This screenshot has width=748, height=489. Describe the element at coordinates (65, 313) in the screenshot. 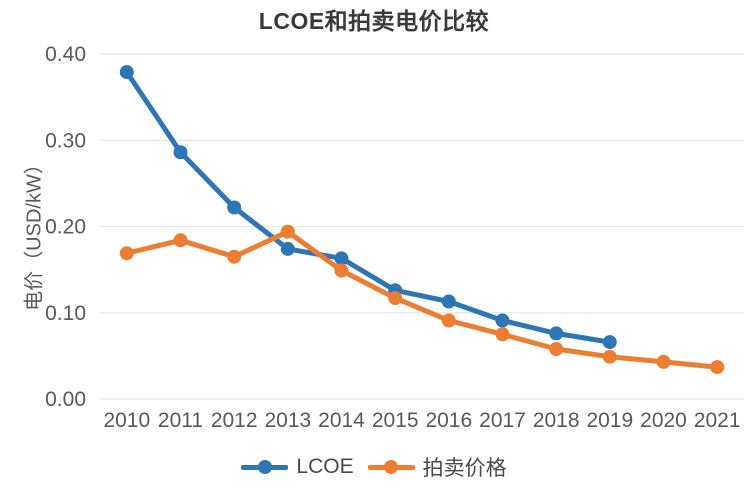

I see `y-tick-label: 0.10` at that location.